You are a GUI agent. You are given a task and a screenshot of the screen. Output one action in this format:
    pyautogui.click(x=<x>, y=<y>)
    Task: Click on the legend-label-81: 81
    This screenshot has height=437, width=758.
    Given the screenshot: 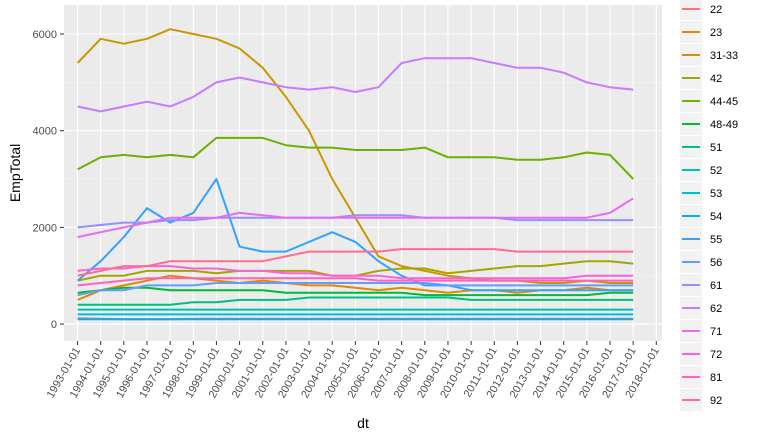 What is the action you would take?
    pyautogui.click(x=716, y=378)
    